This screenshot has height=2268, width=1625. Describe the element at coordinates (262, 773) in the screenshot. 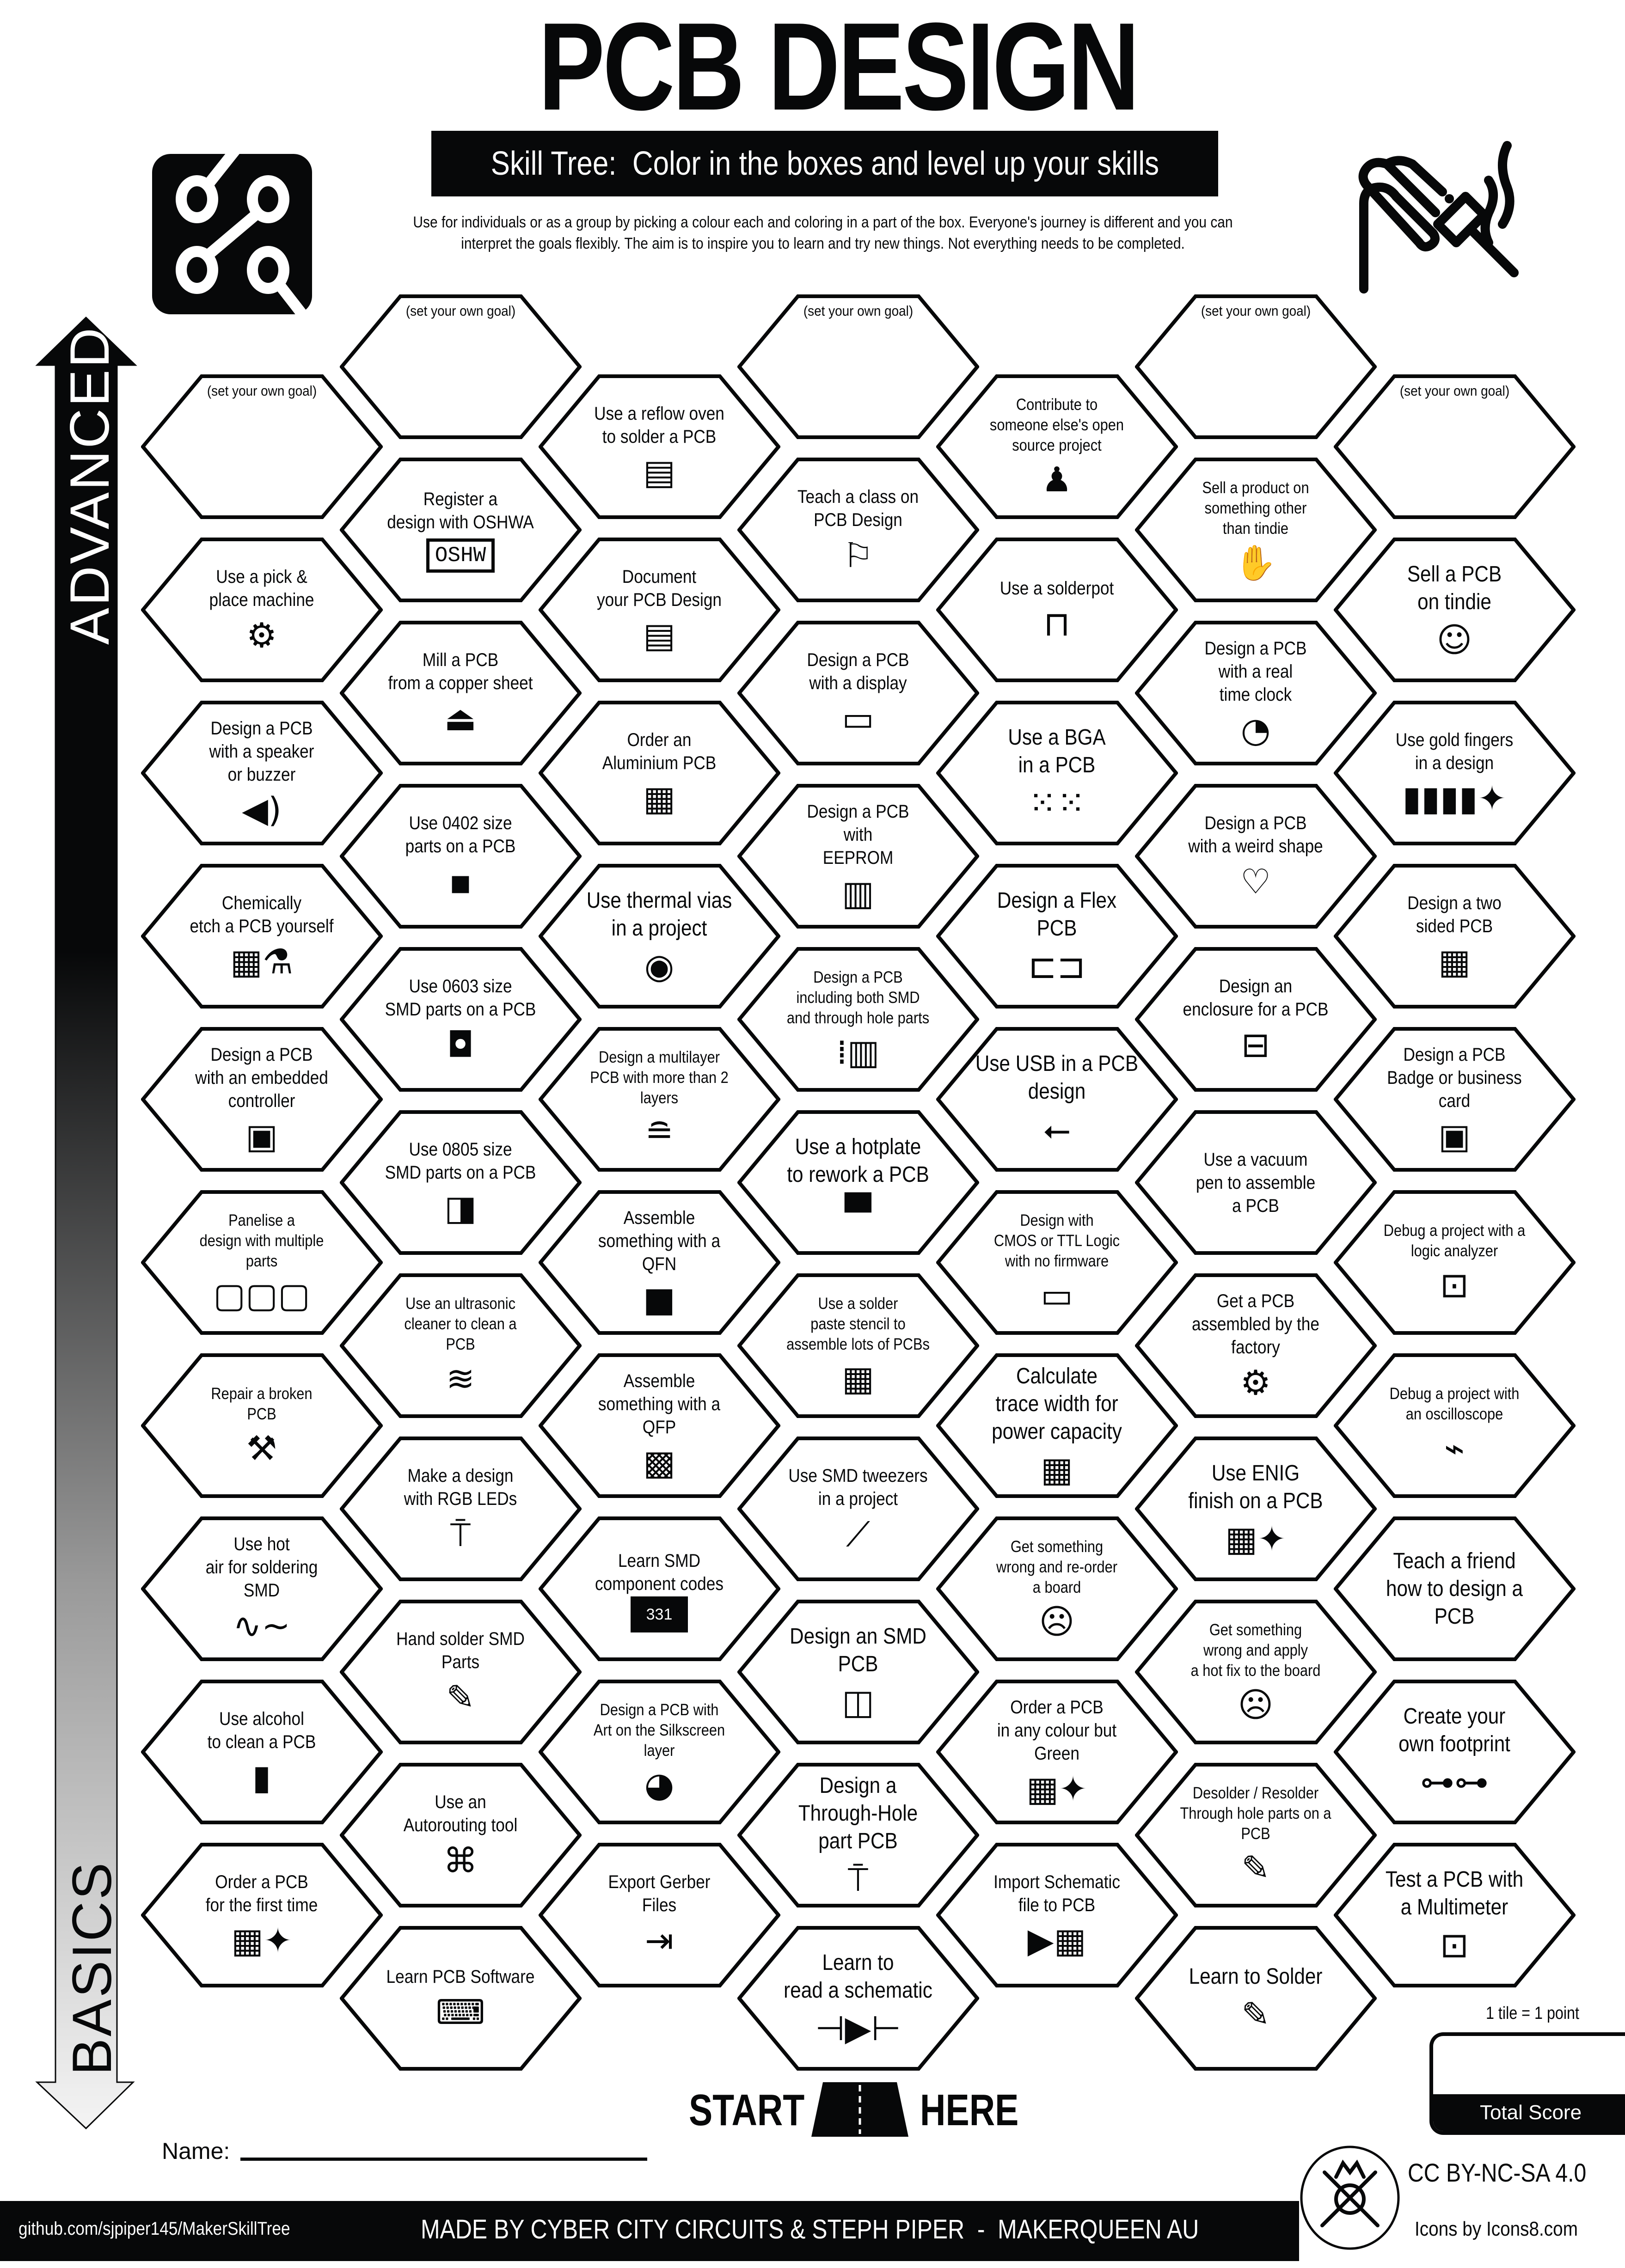

I see `skill-tile: Design a PCB with a speaker or buzzer ◀)` at that location.